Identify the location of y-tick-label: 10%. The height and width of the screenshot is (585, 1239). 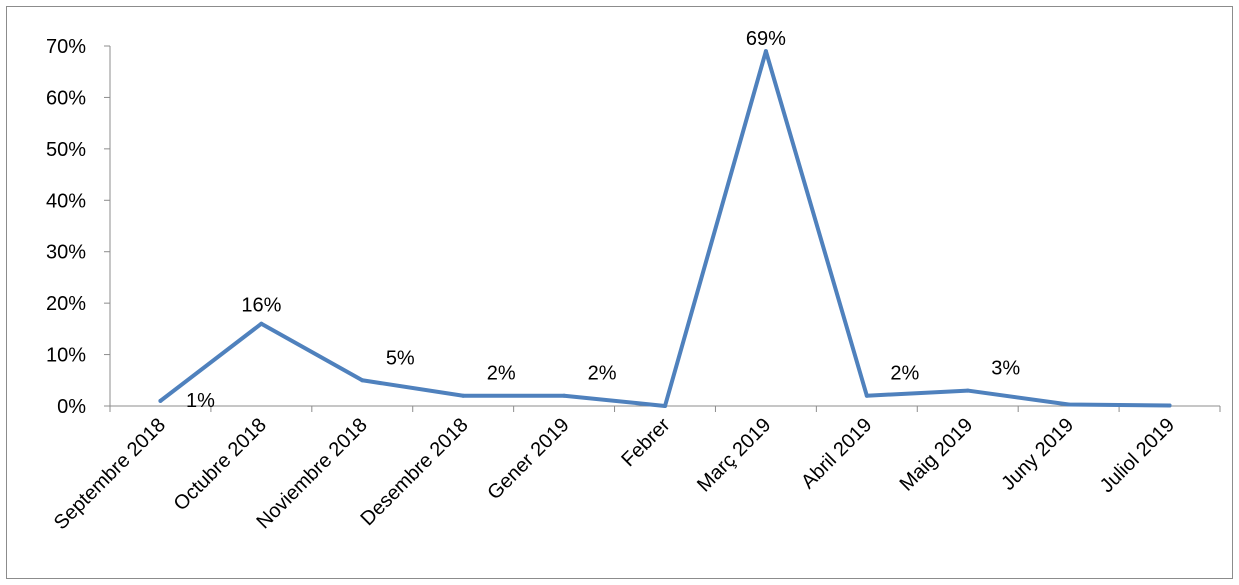
(66, 356).